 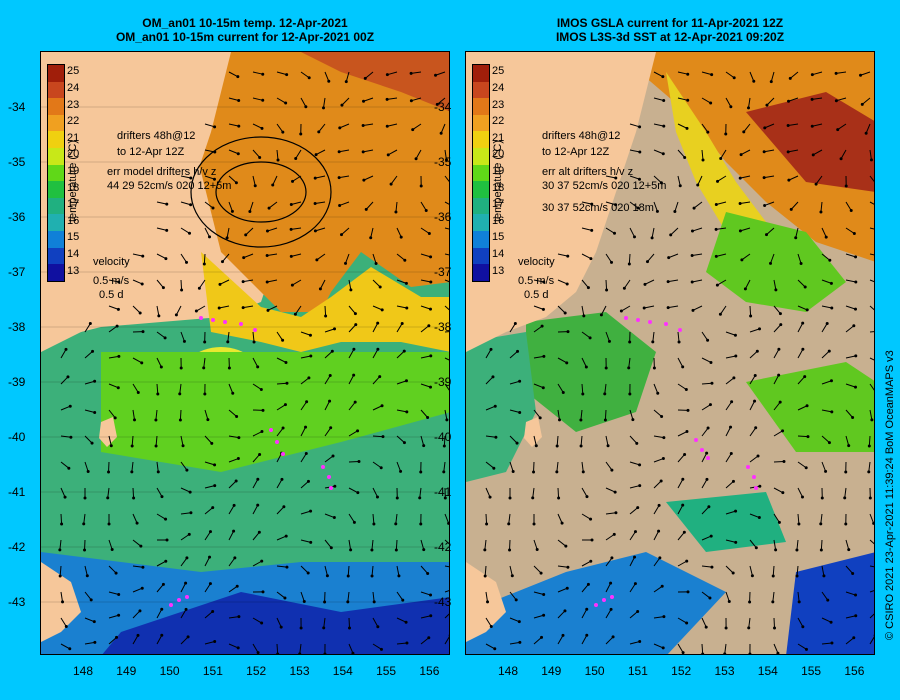 I want to click on right-velocity-time: 0.5 d, so click(x=536, y=295).